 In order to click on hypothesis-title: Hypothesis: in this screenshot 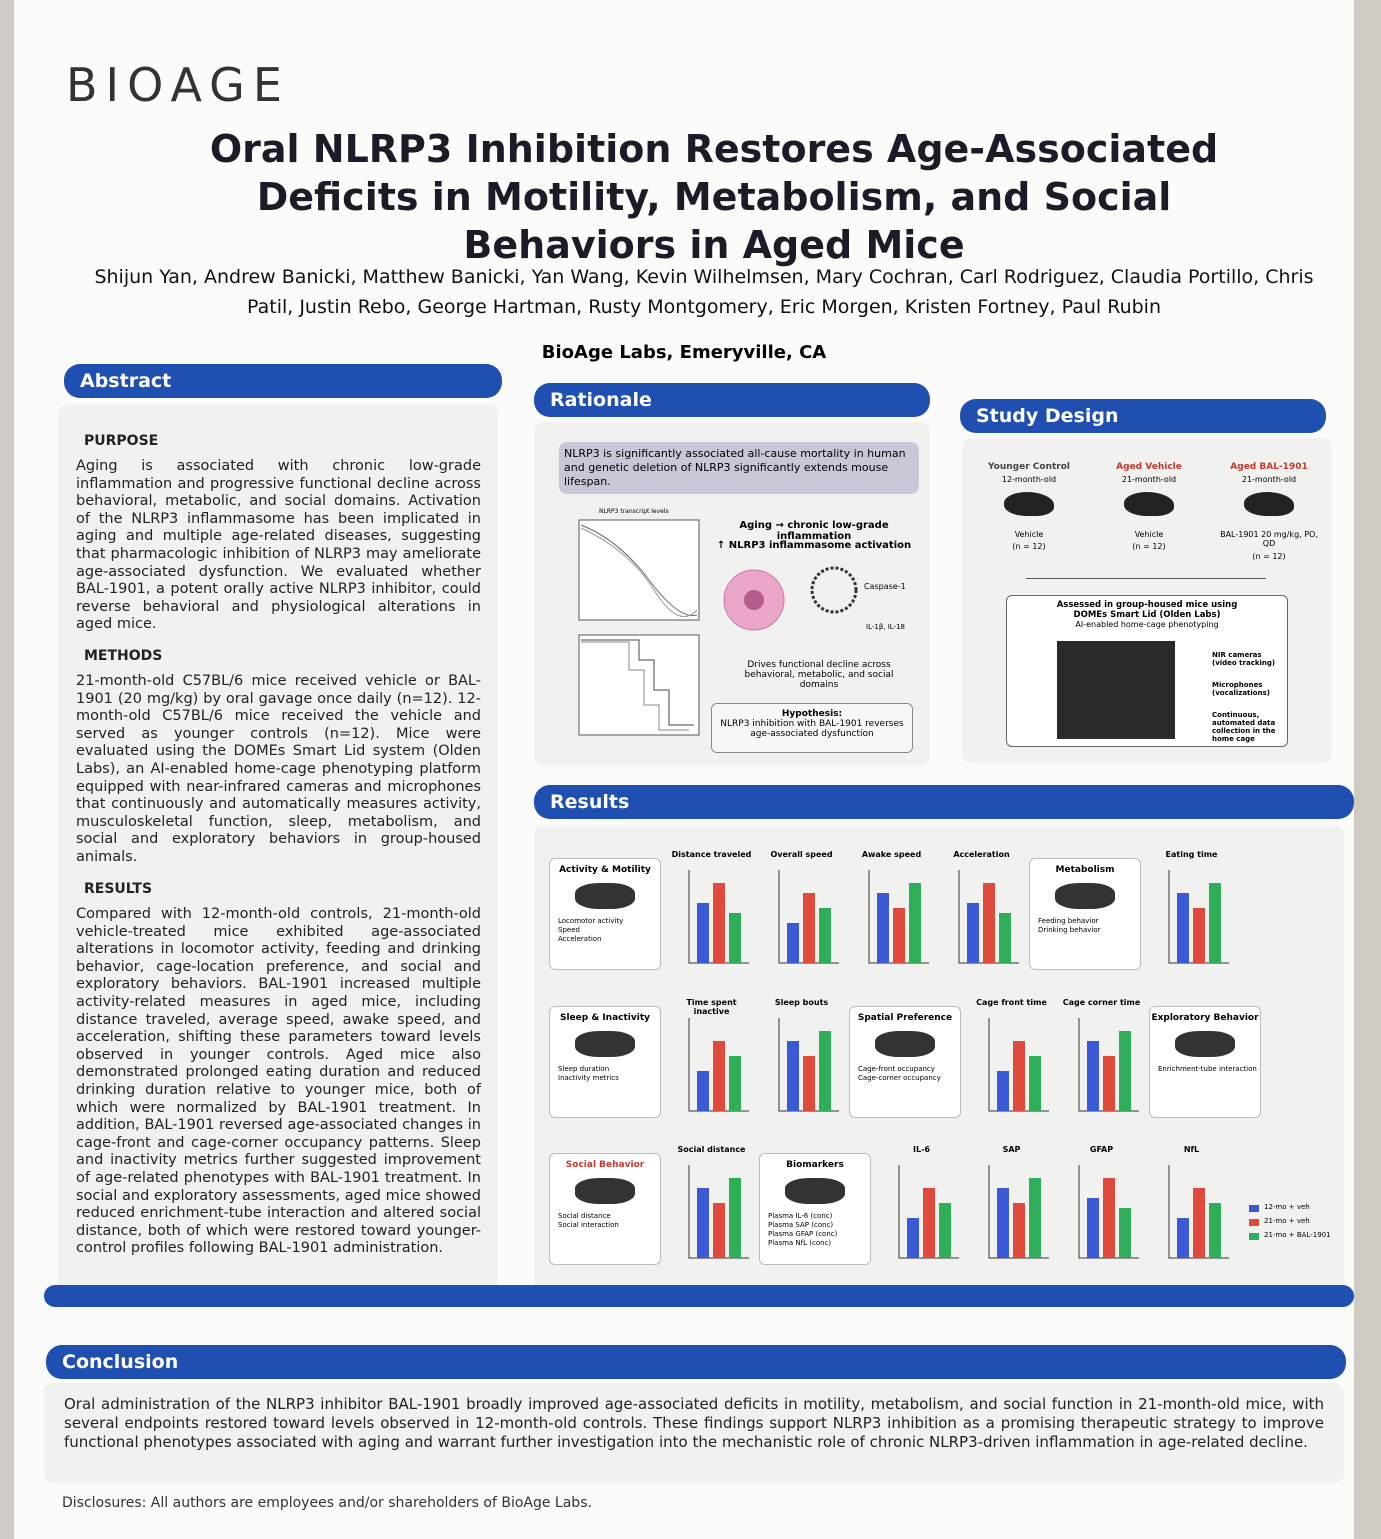, I will do `click(812, 714)`.